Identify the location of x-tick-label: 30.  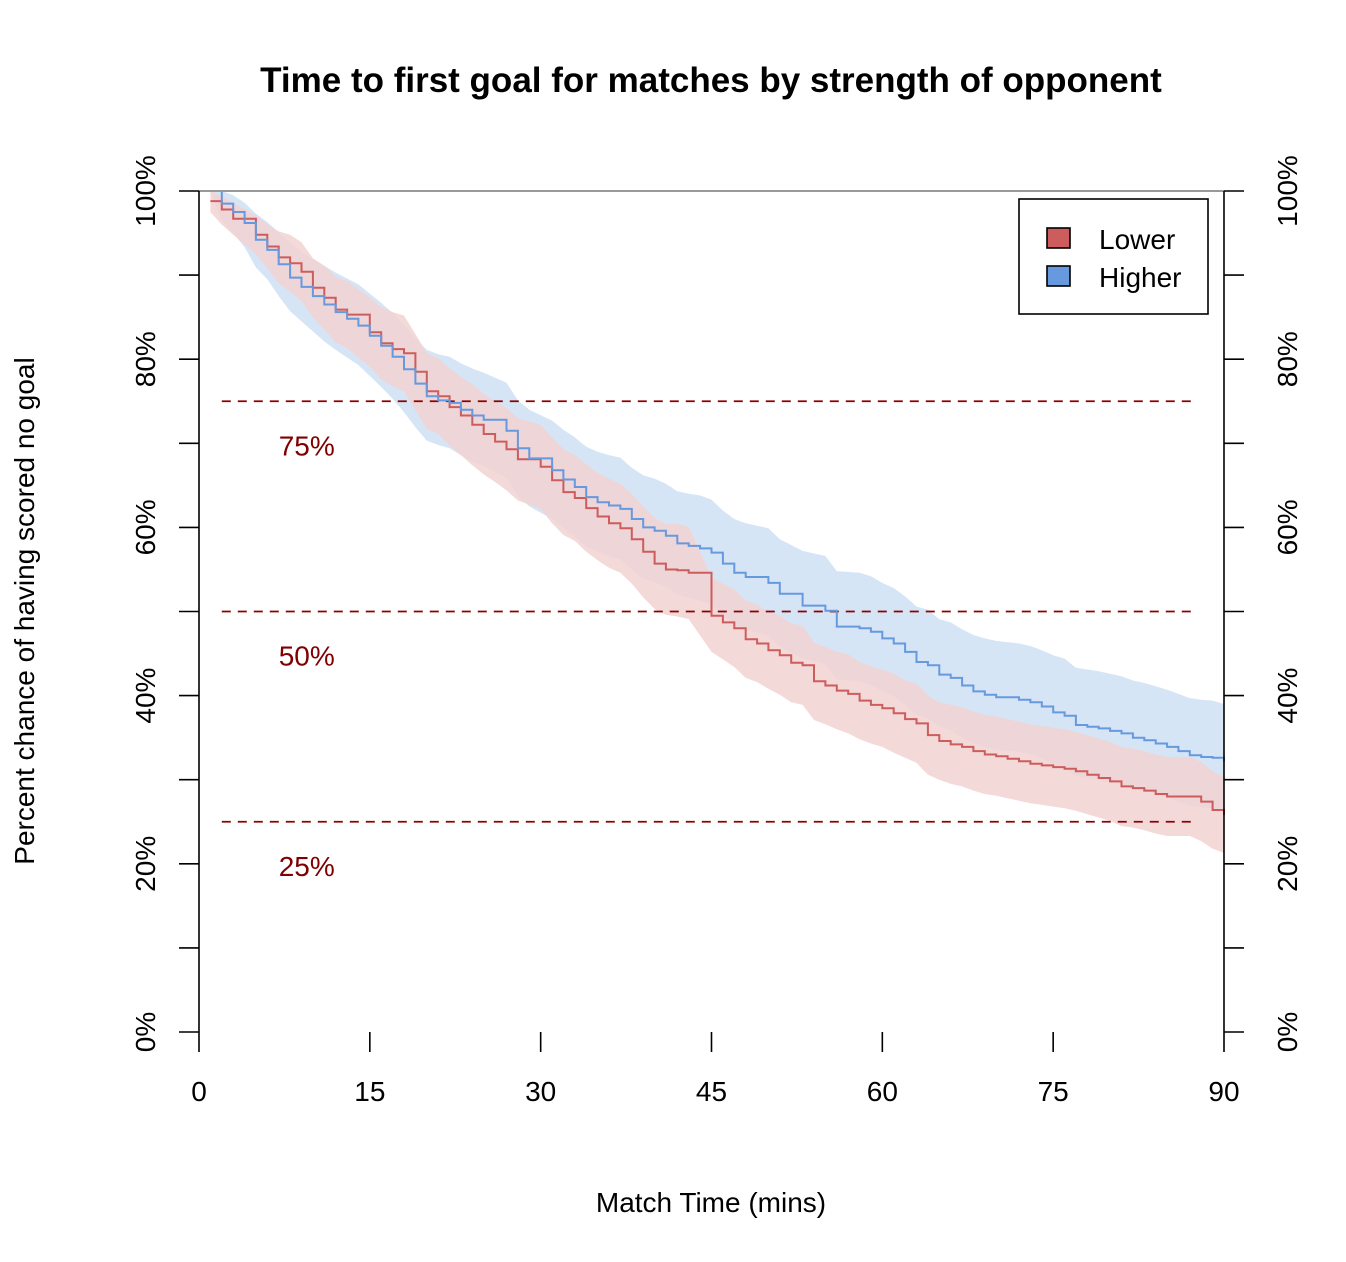
(540, 1091).